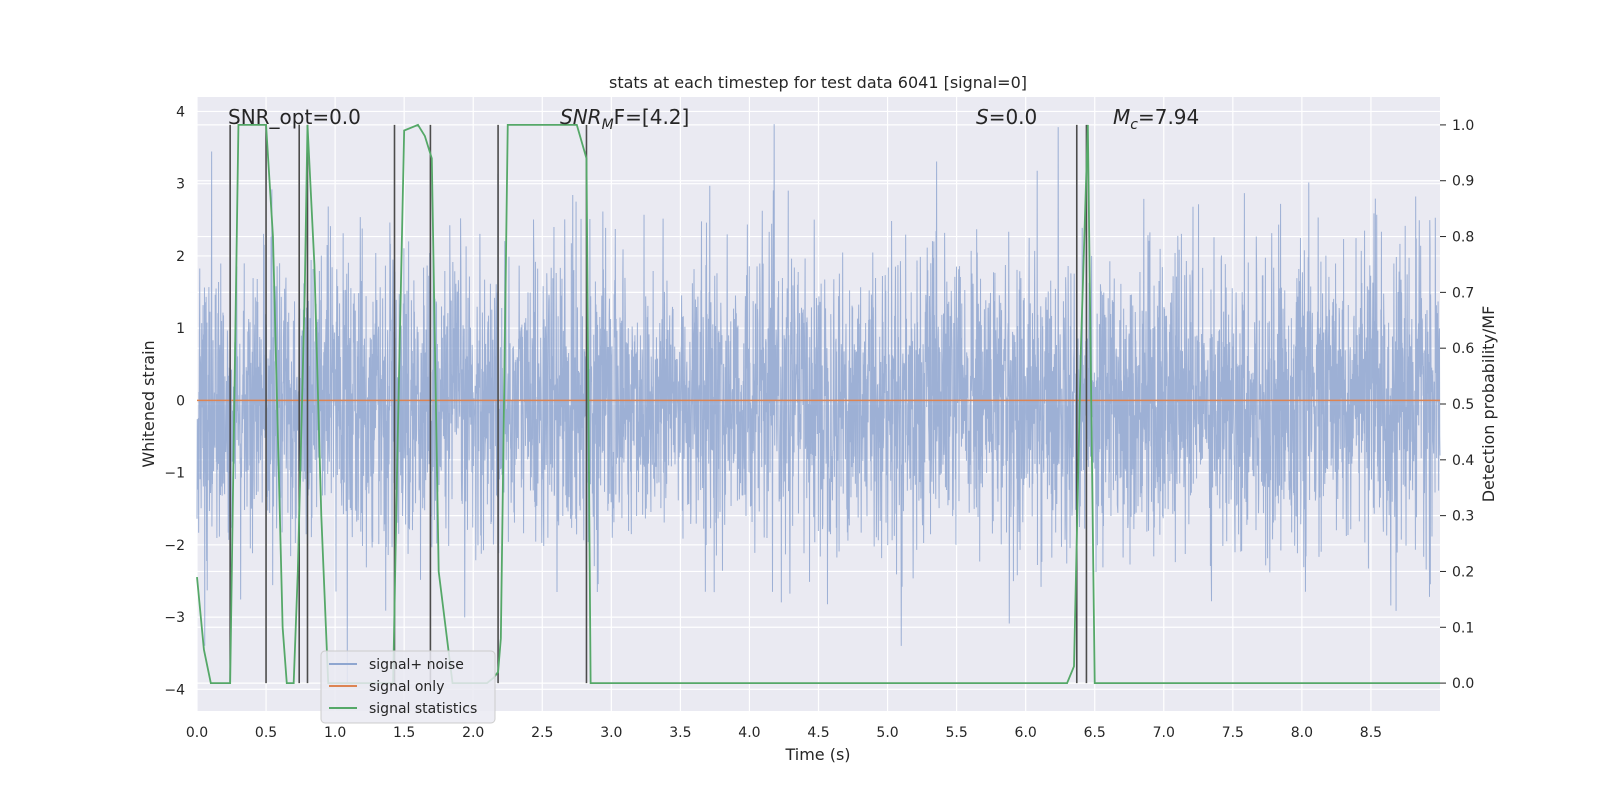  I want to click on annotation-s: S=0.0, so click(1006, 117).